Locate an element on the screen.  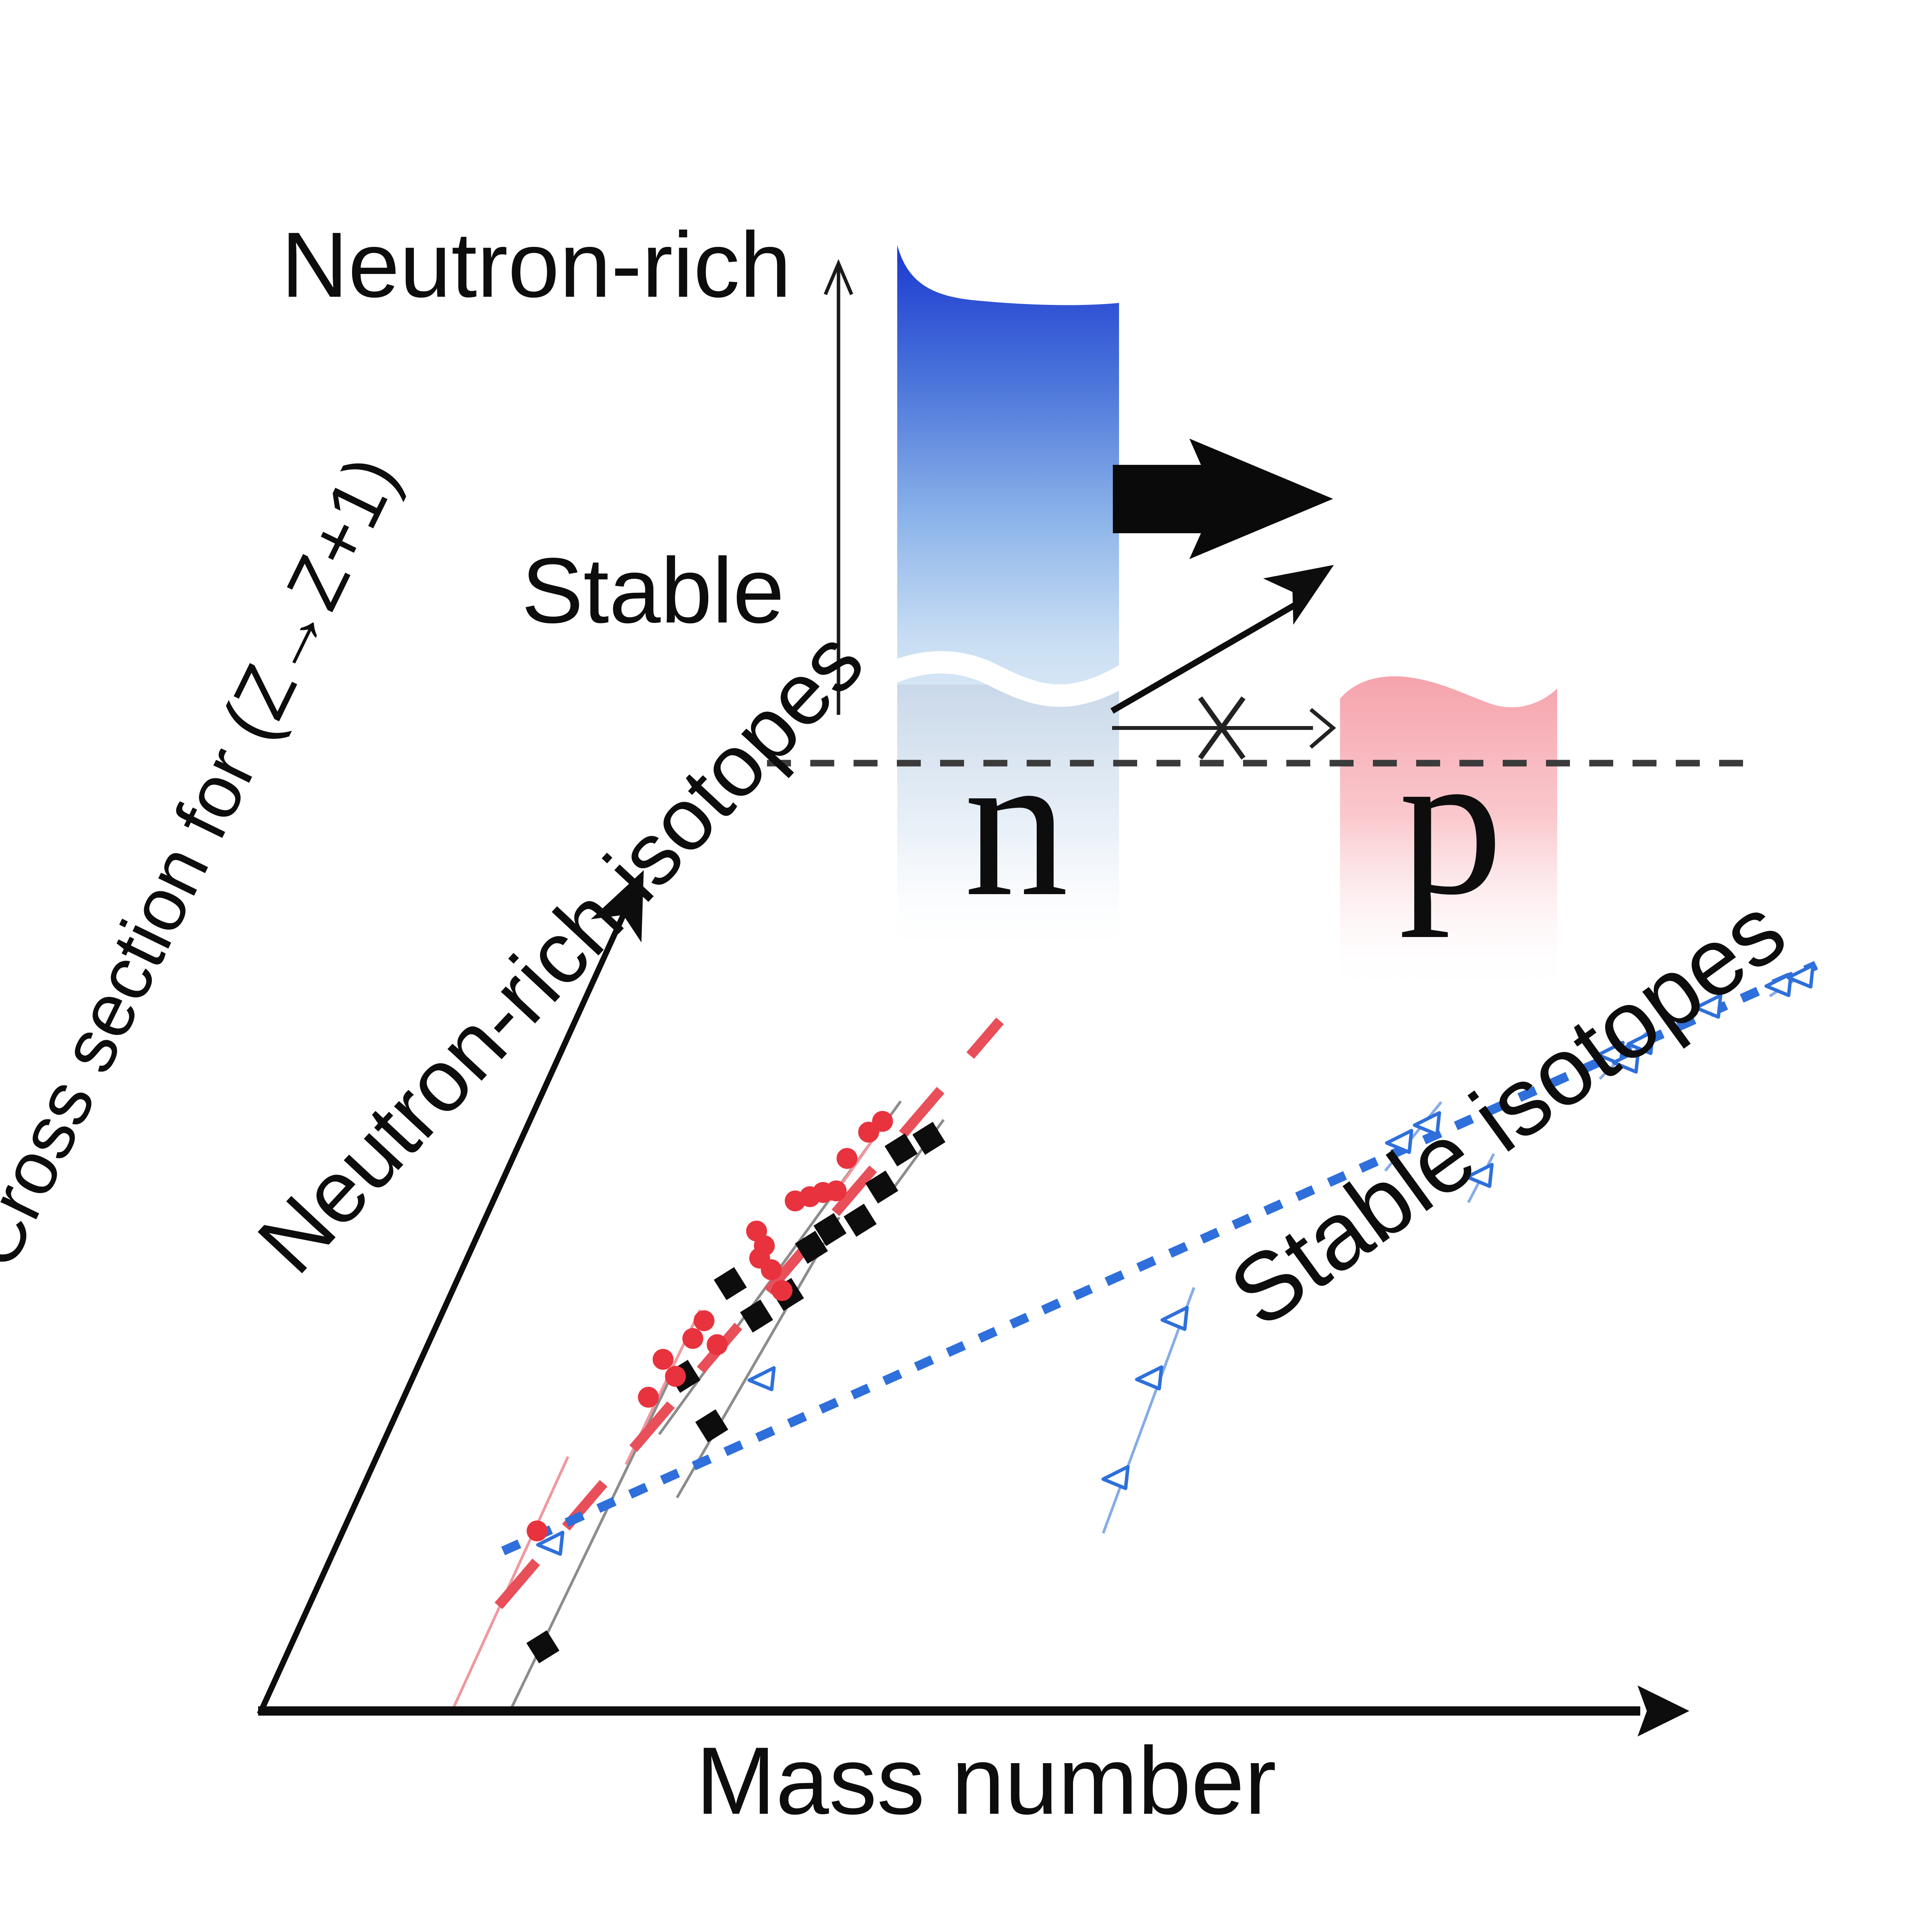
x-axis-label: Mass number is located at coordinates (986, 1781).